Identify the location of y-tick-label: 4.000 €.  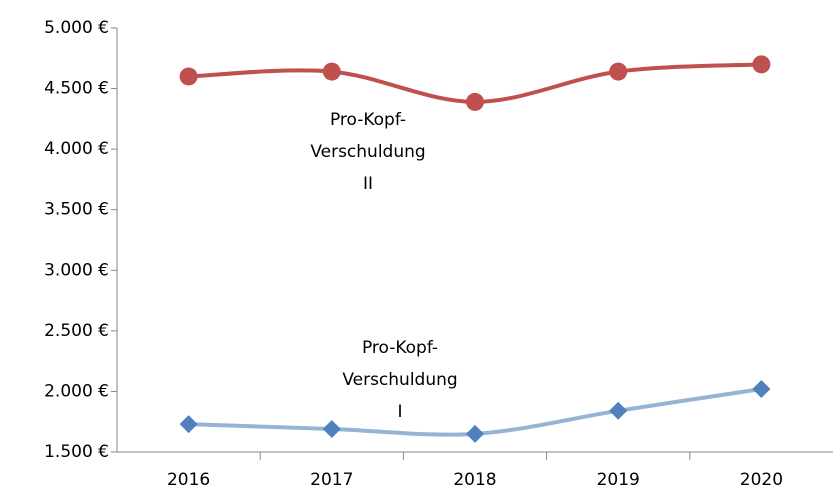
(76, 149).